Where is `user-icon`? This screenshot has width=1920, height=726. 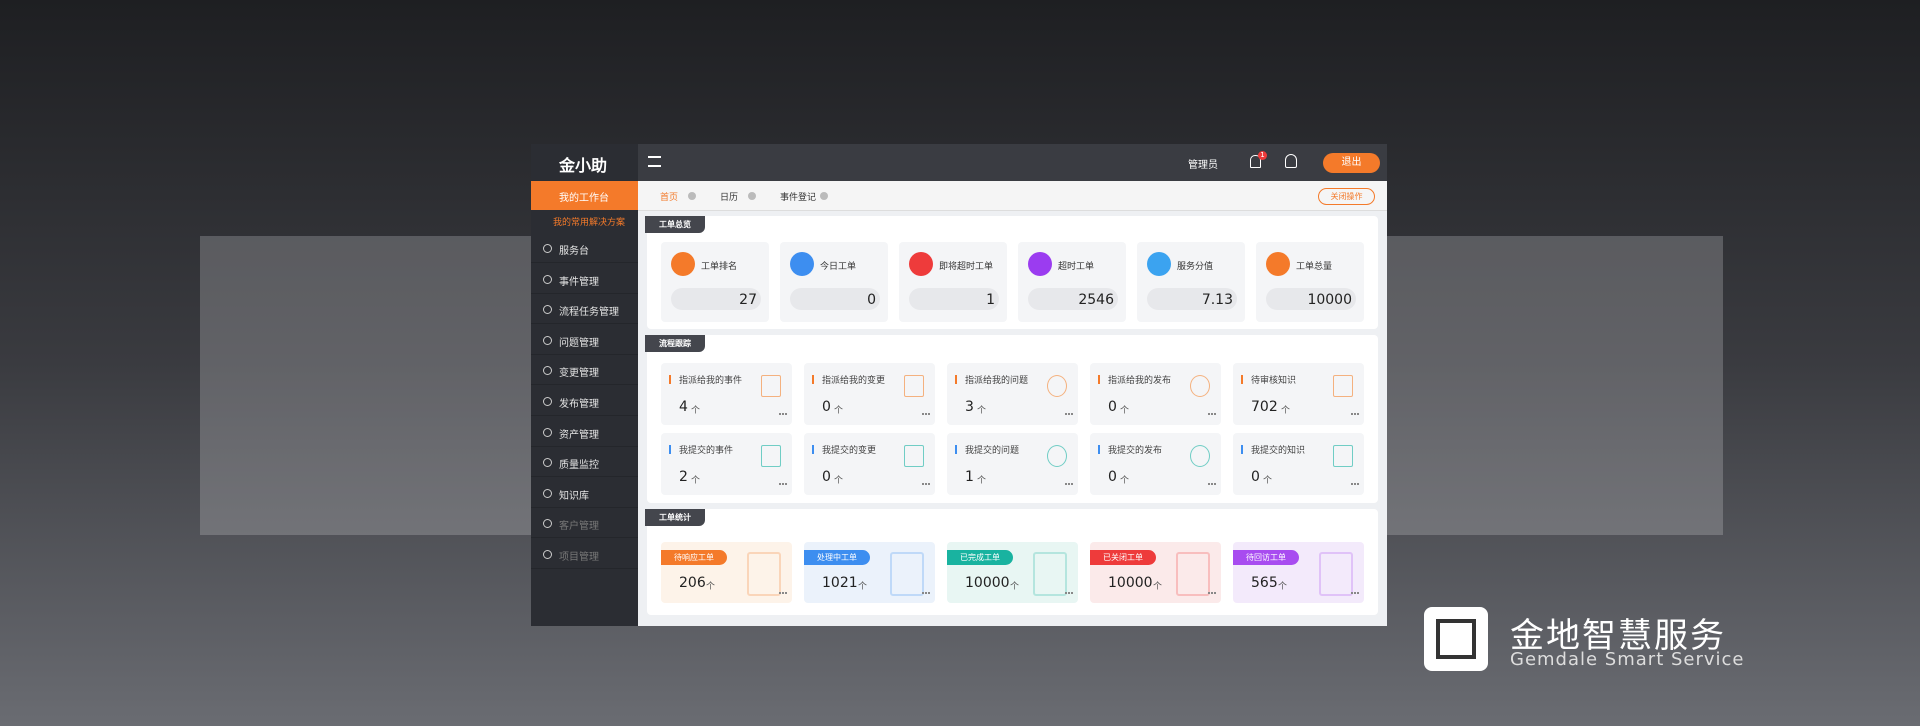 user-icon is located at coordinates (1291, 161).